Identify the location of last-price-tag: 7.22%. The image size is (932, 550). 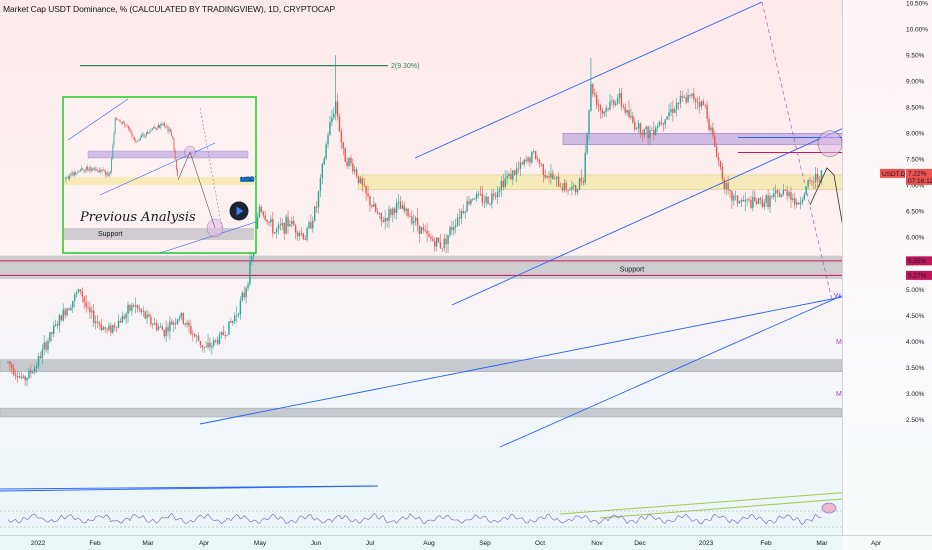
(917, 174).